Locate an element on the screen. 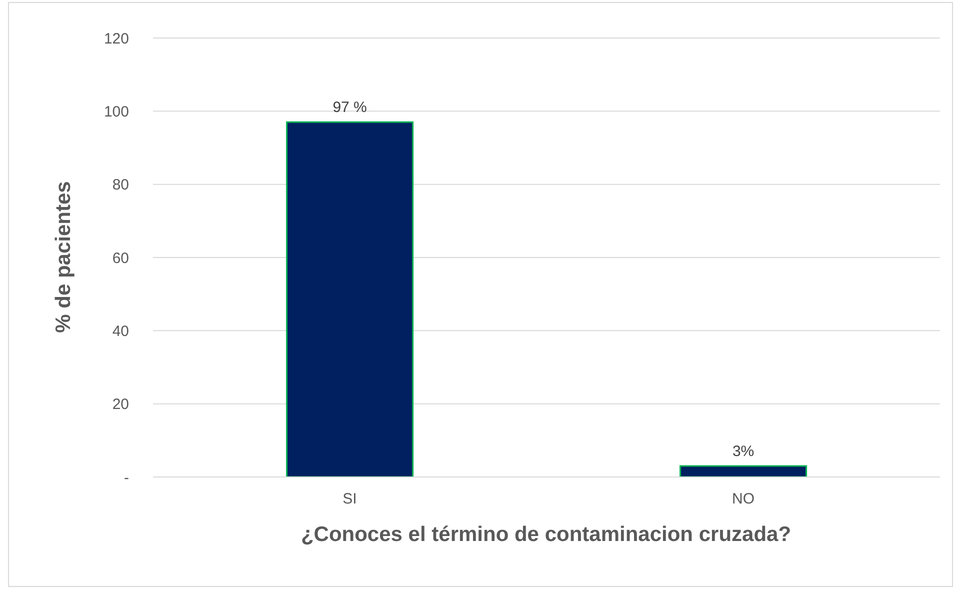 The width and height of the screenshot is (957, 591). x-tick-label: NO is located at coordinates (743, 499).